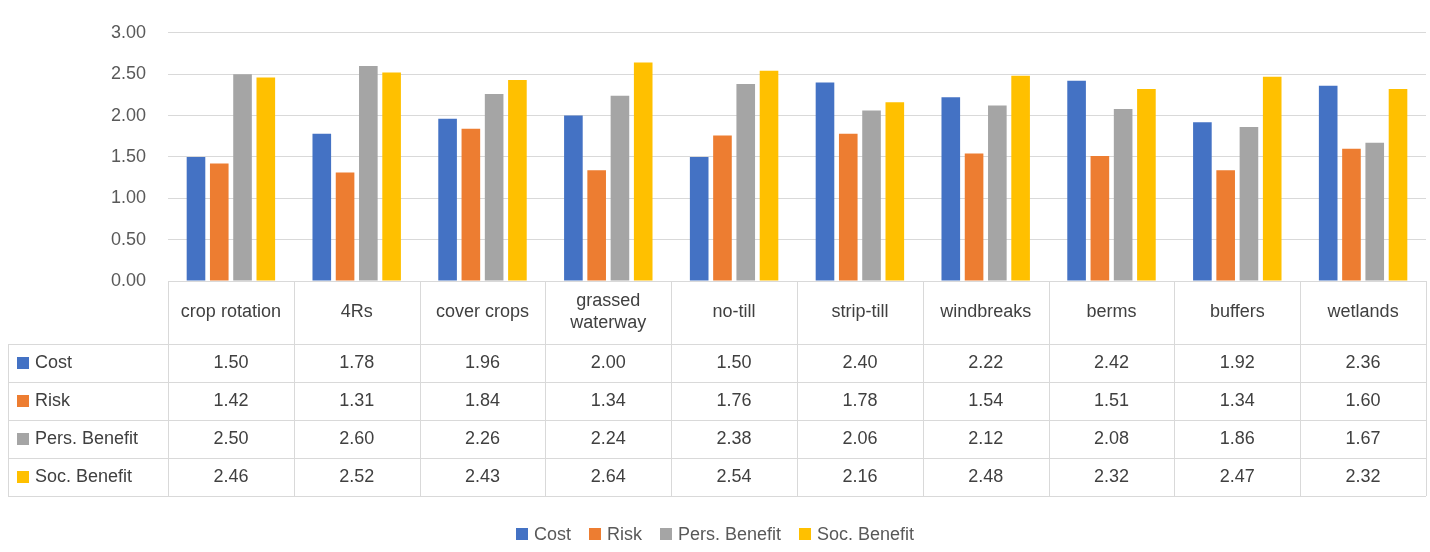 The width and height of the screenshot is (1430, 552). What do you see at coordinates (608, 475) in the screenshot?
I see `data-label: 2.64` at bounding box center [608, 475].